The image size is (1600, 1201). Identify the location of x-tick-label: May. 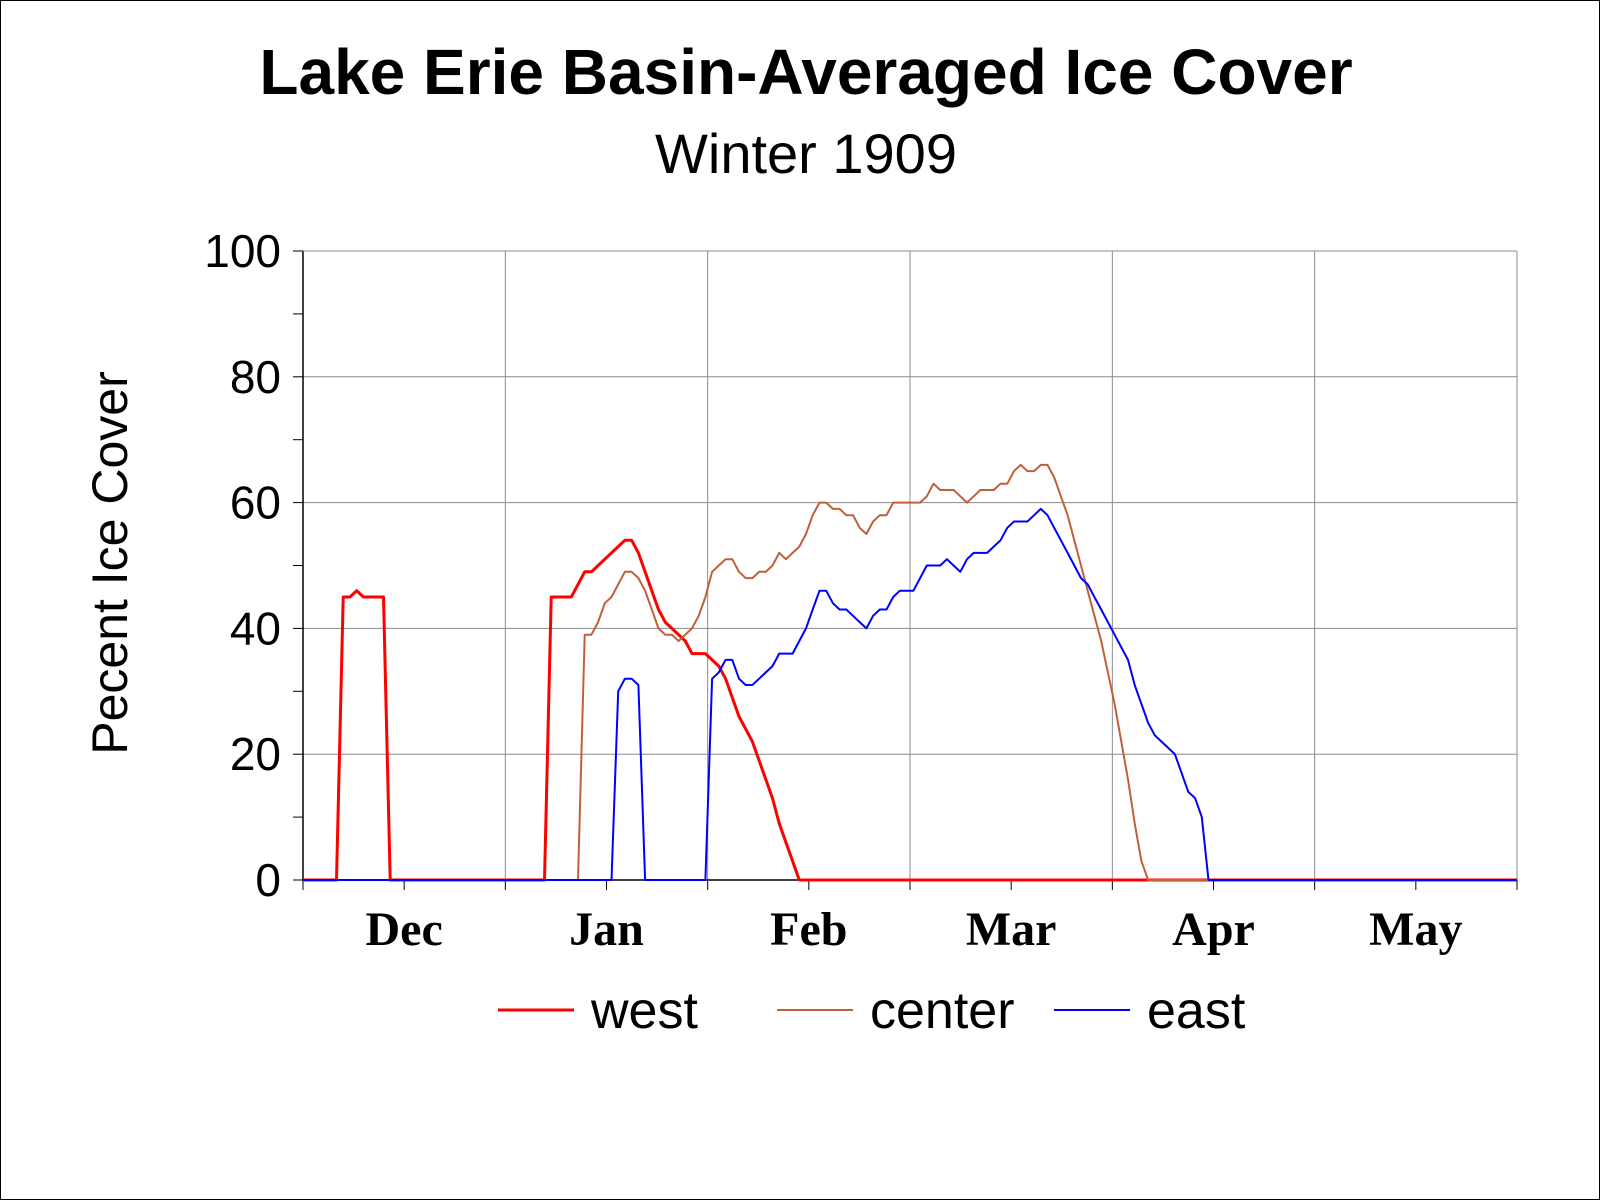
(1415, 929).